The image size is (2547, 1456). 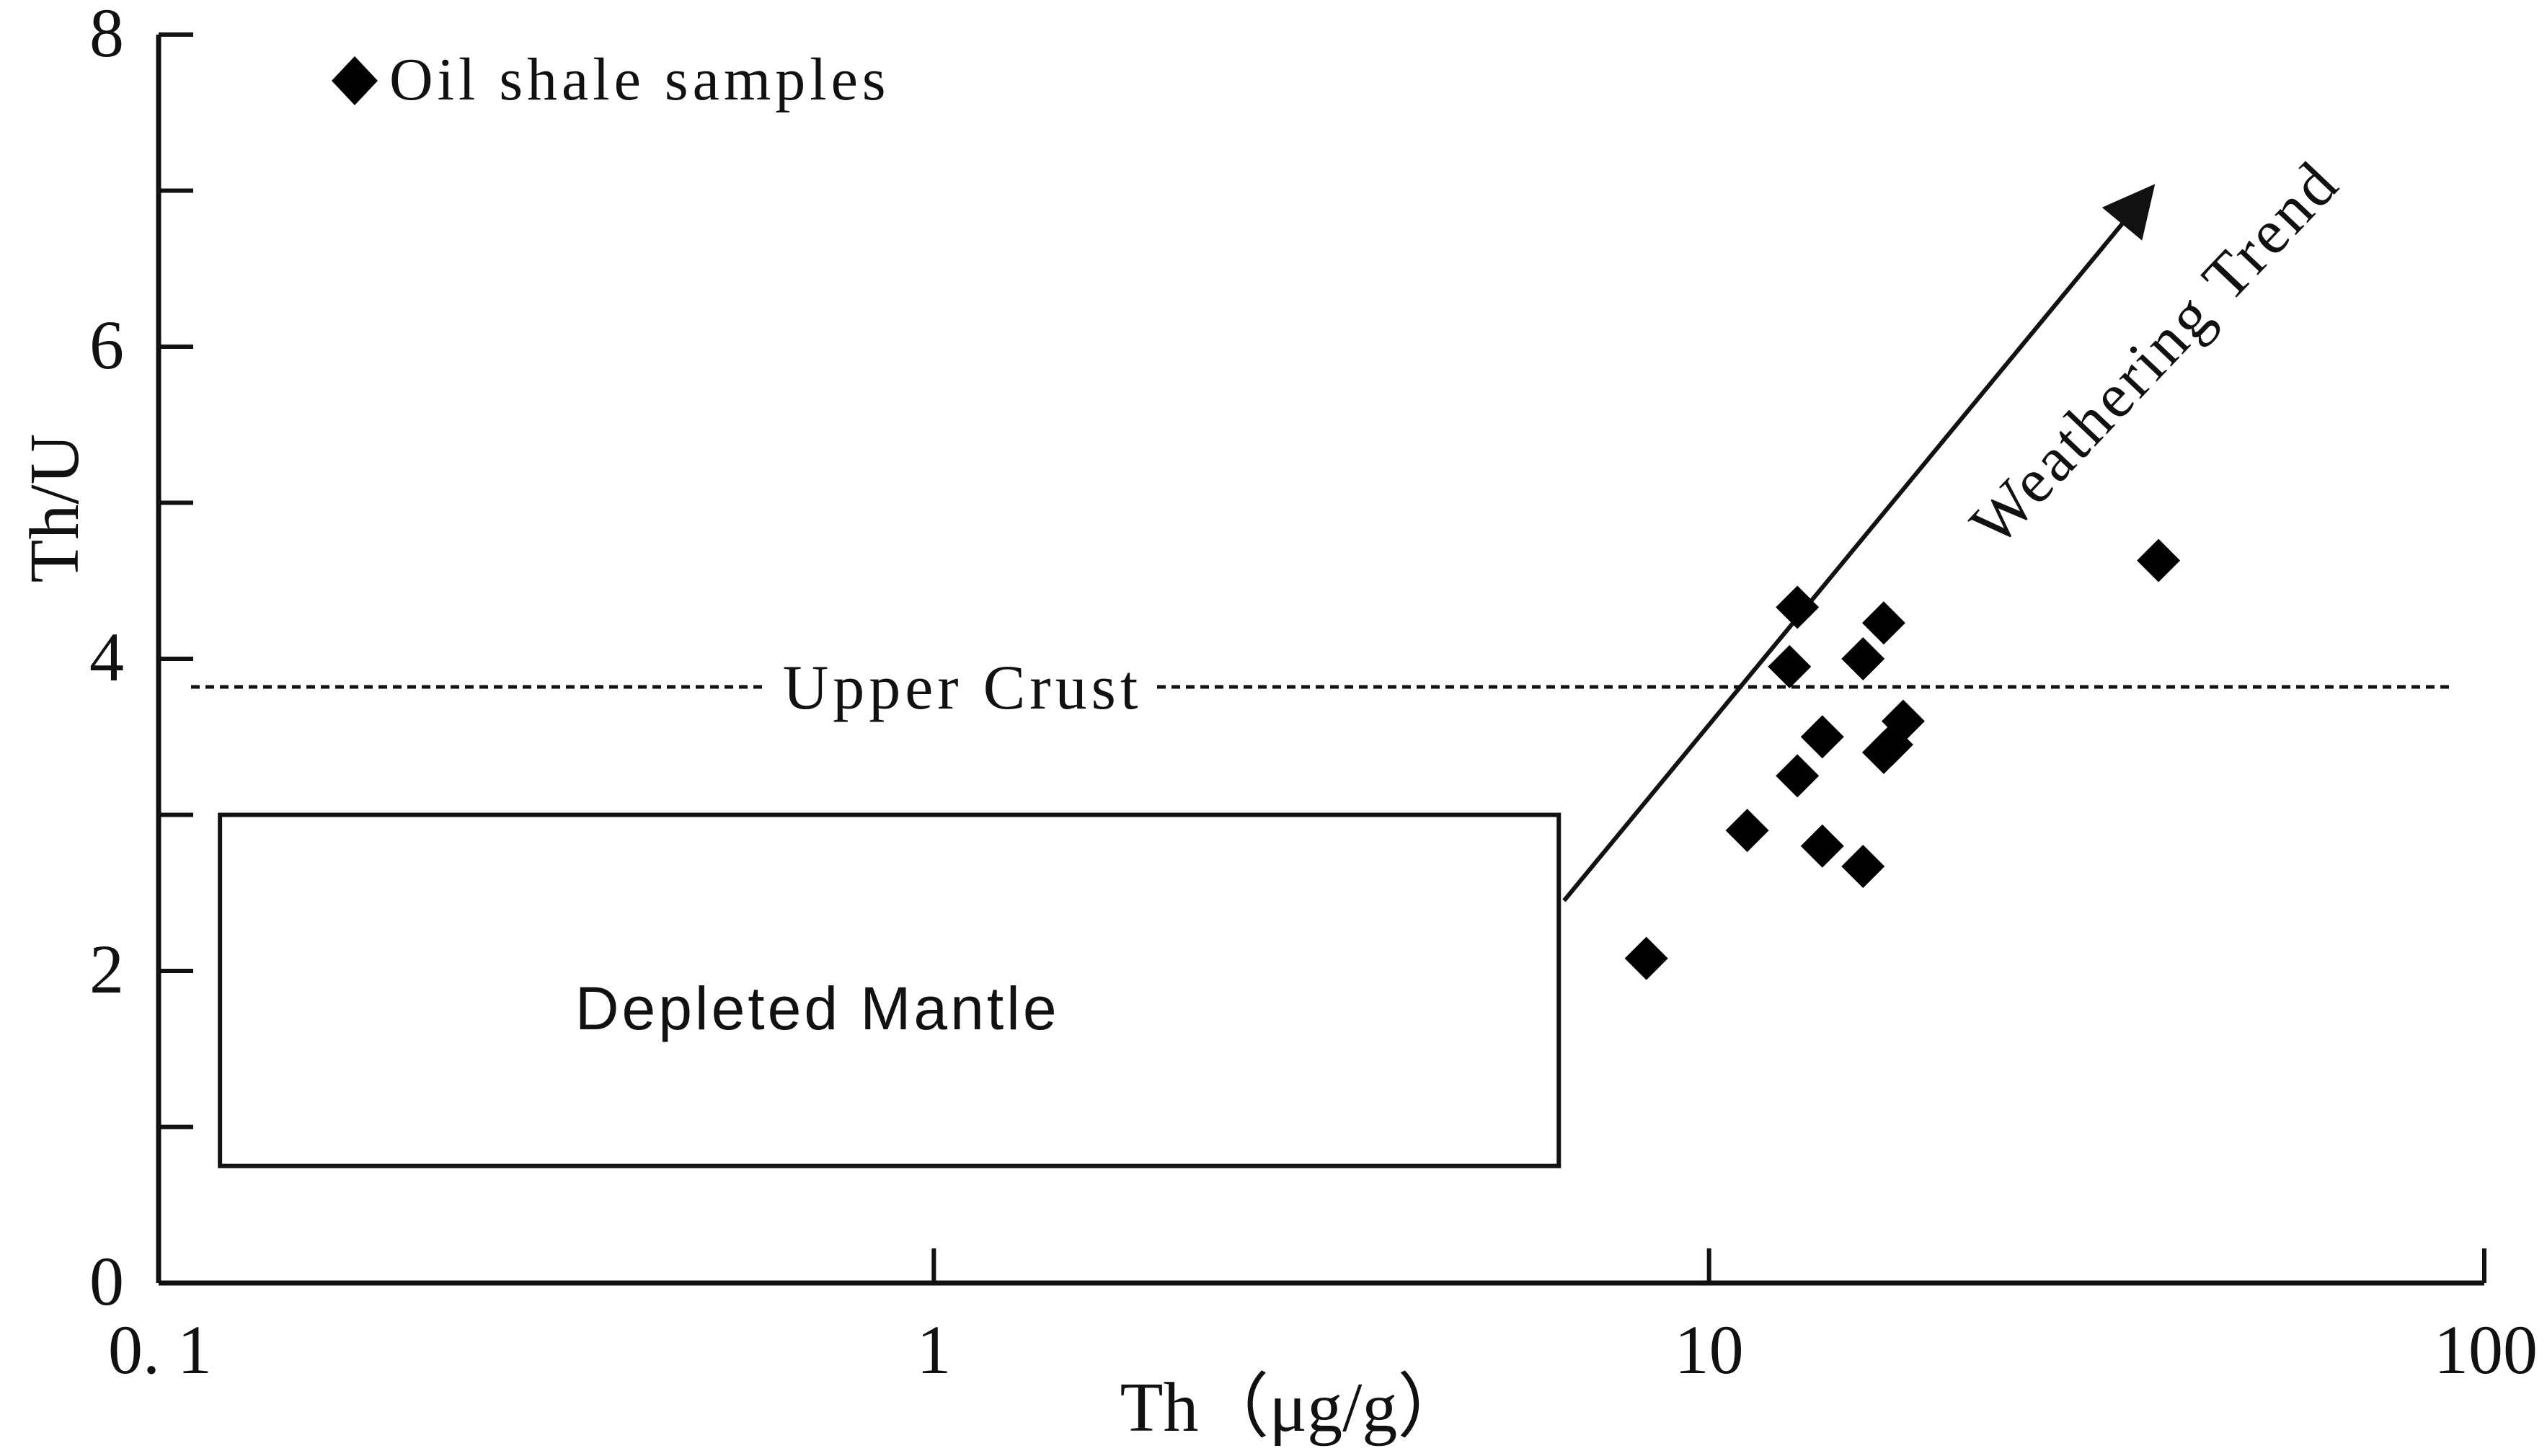 What do you see at coordinates (1323, 1318) in the screenshot?
I see `x-ticks: 0. 1 1 10 100` at bounding box center [1323, 1318].